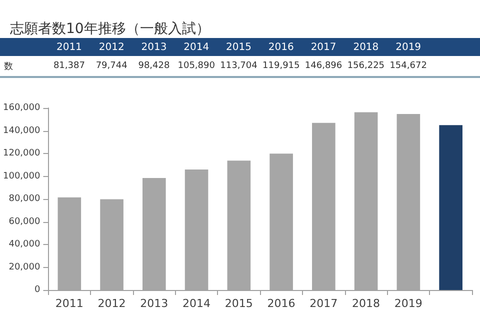 This screenshot has width=480, height=320. Describe the element at coordinates (111, 47) in the screenshot. I see `category-label: 2012` at that location.